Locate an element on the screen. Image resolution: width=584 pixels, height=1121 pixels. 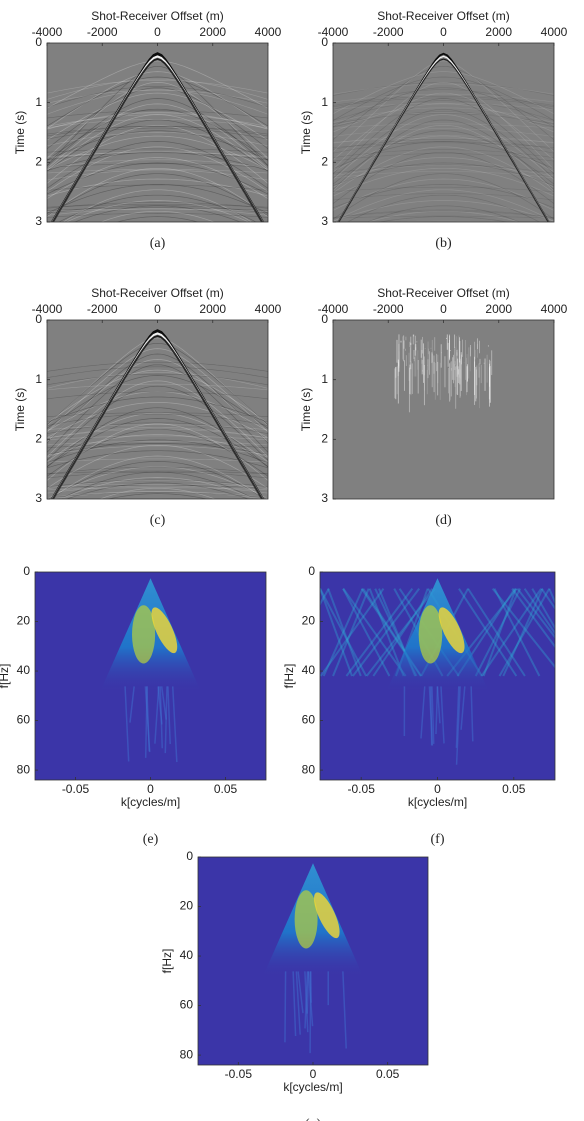
caption: (e) is located at coordinates (151, 839).